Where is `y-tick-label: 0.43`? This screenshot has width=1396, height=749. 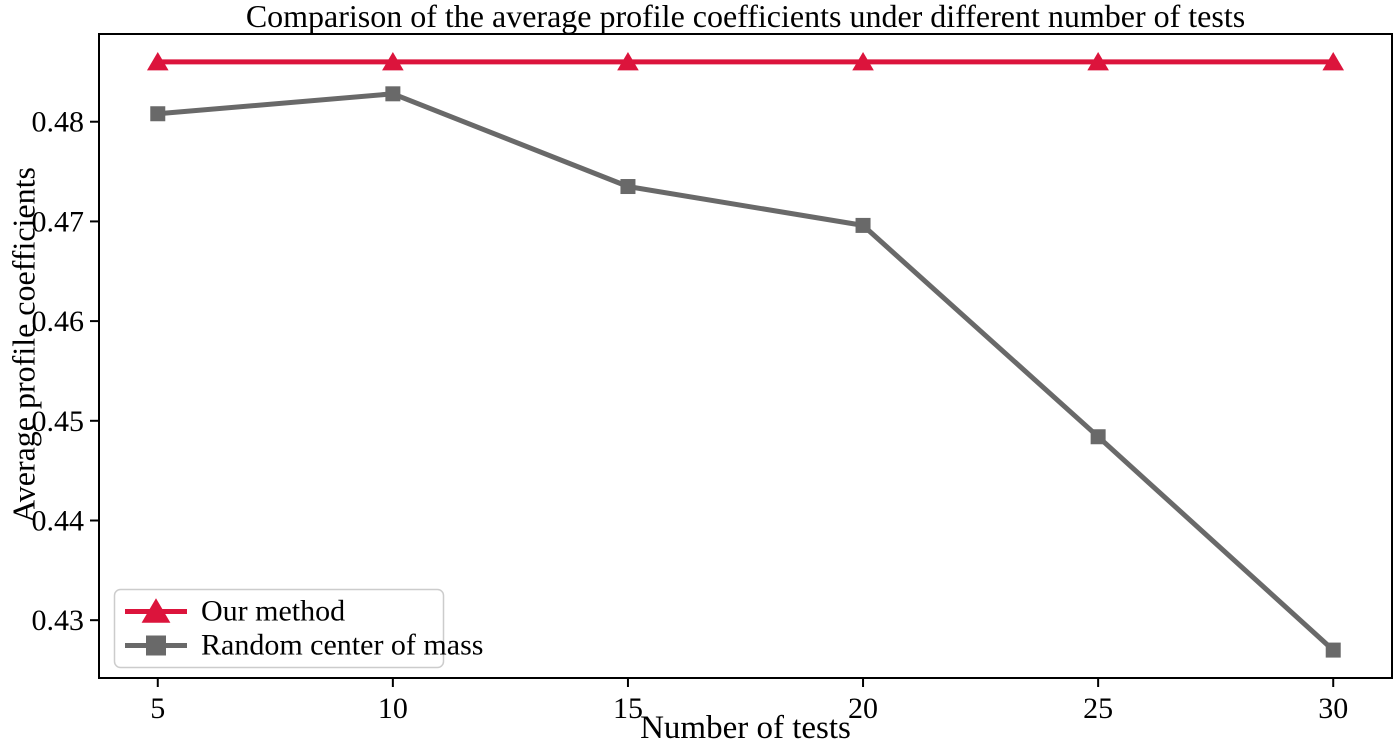
y-tick-label: 0.43 is located at coordinates (58, 620).